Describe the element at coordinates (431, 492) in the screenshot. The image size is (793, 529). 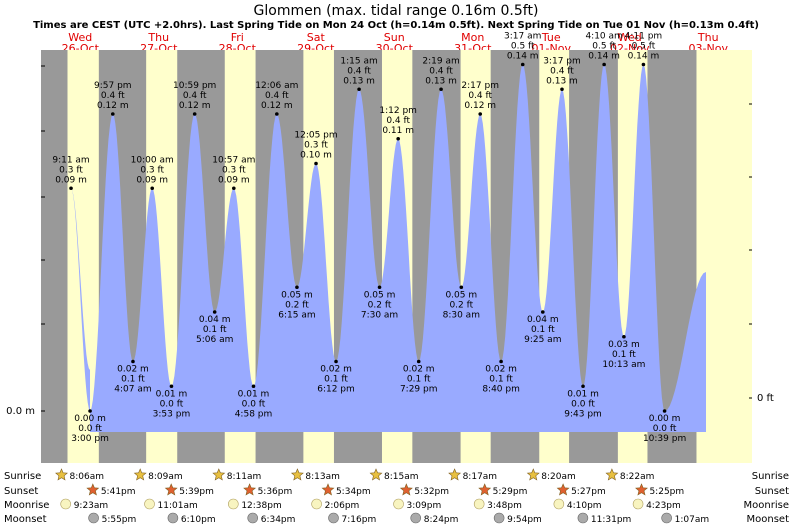
I see `sunset-time: 5:32pm` at that location.